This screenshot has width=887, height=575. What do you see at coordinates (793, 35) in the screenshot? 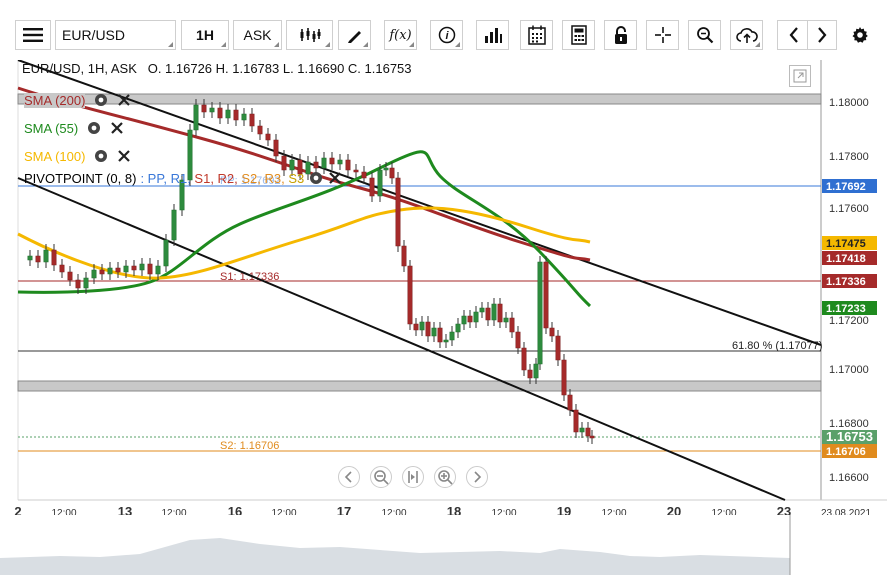
I see `nav-left-button` at bounding box center [793, 35].